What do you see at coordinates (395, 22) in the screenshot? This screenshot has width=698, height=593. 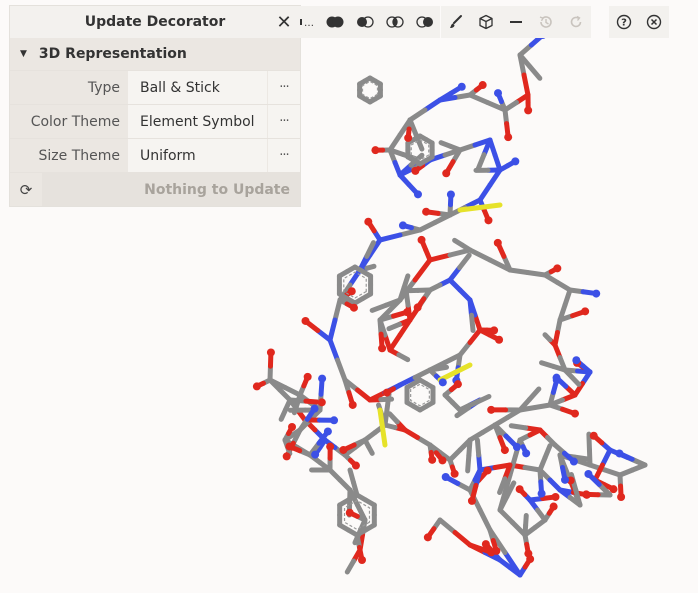 I see `toggle-intersect-icon` at bounding box center [395, 22].